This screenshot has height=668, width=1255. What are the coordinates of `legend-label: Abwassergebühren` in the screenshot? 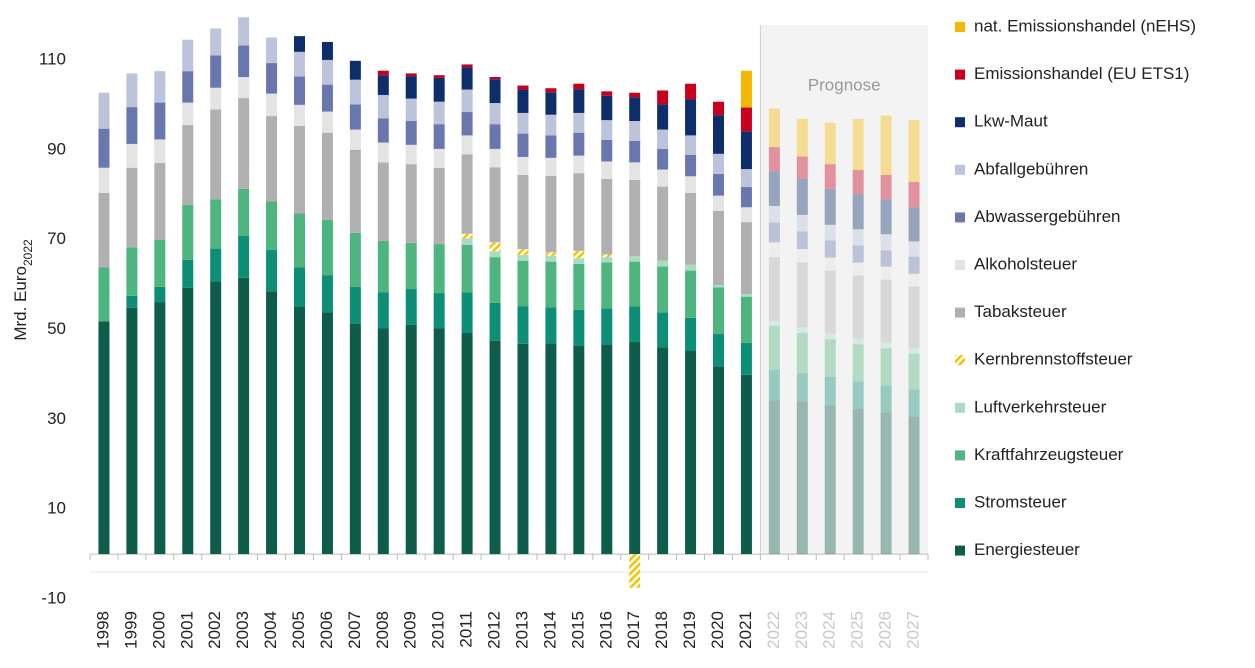 It's located at (1047, 216).